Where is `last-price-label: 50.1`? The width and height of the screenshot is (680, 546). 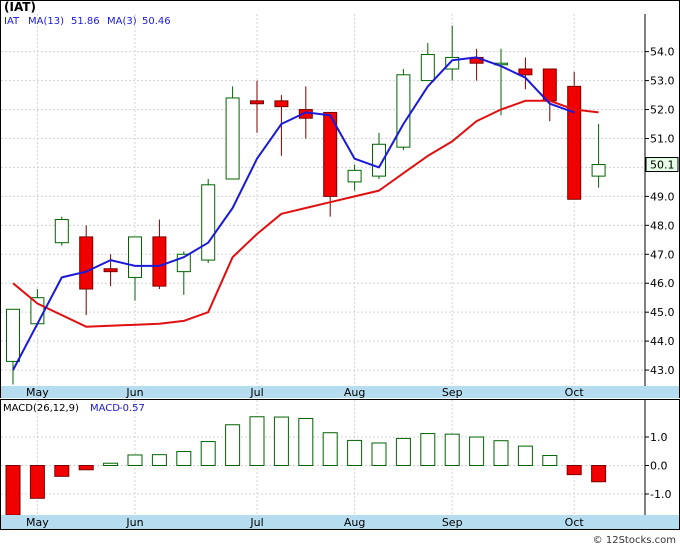 last-price-label: 50.1 is located at coordinates (662, 165).